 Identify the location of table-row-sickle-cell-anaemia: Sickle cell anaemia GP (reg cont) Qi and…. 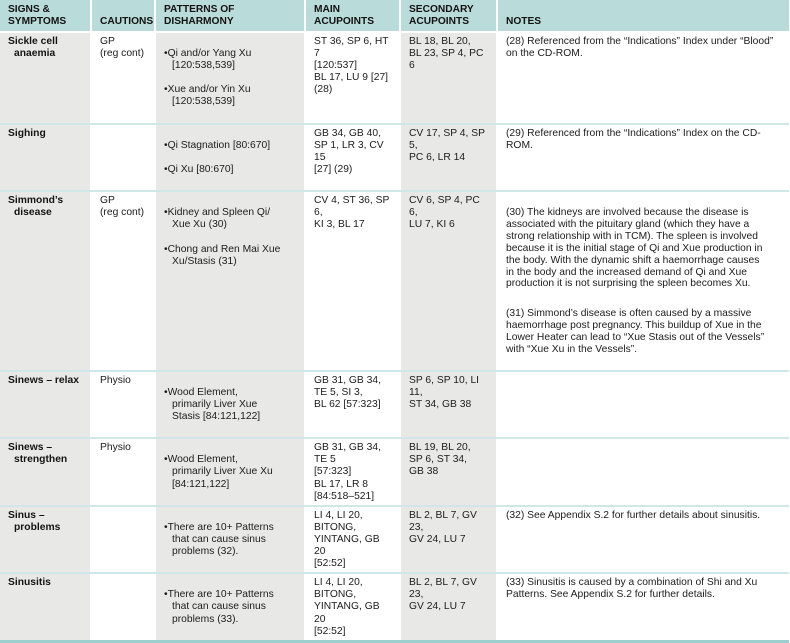
(394, 77).